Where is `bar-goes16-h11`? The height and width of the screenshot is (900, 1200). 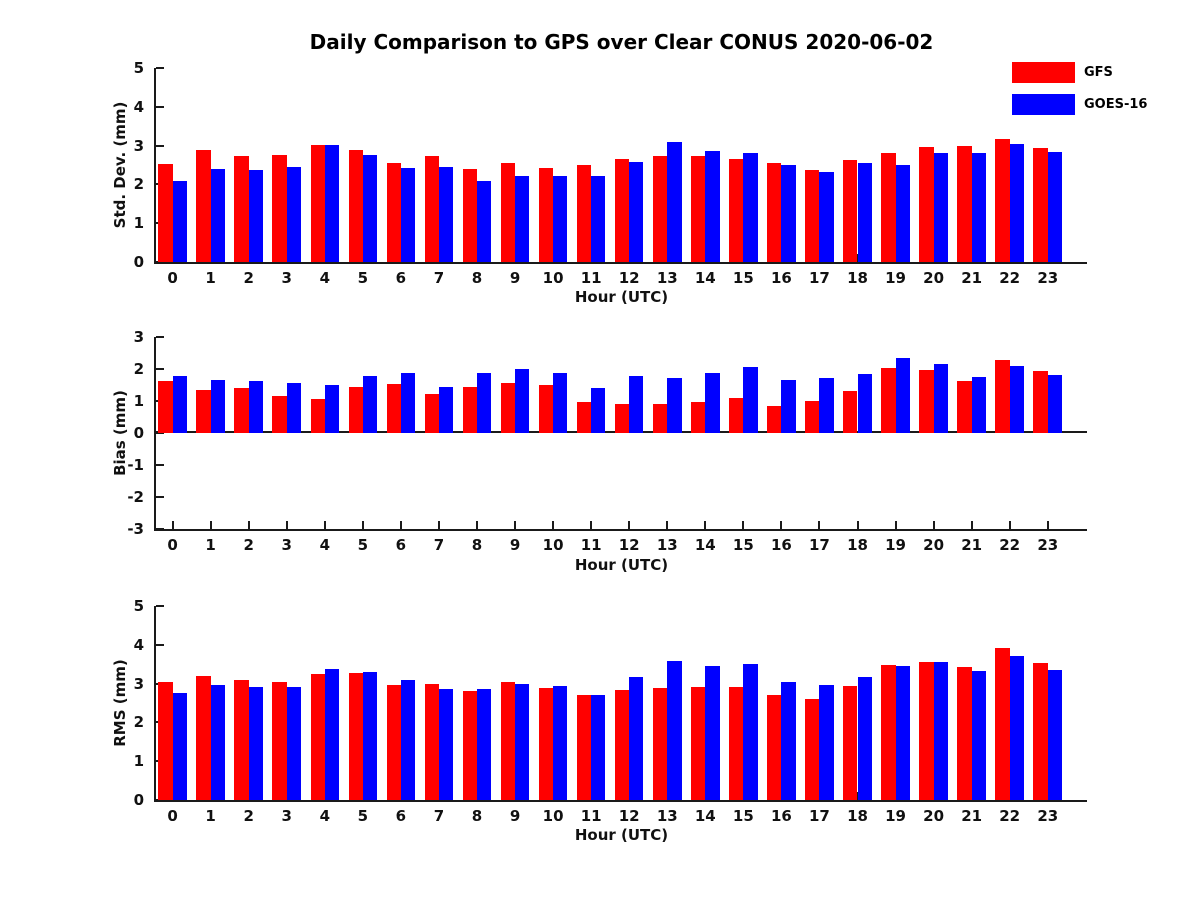
bar-goes16-h11 is located at coordinates (598, 219).